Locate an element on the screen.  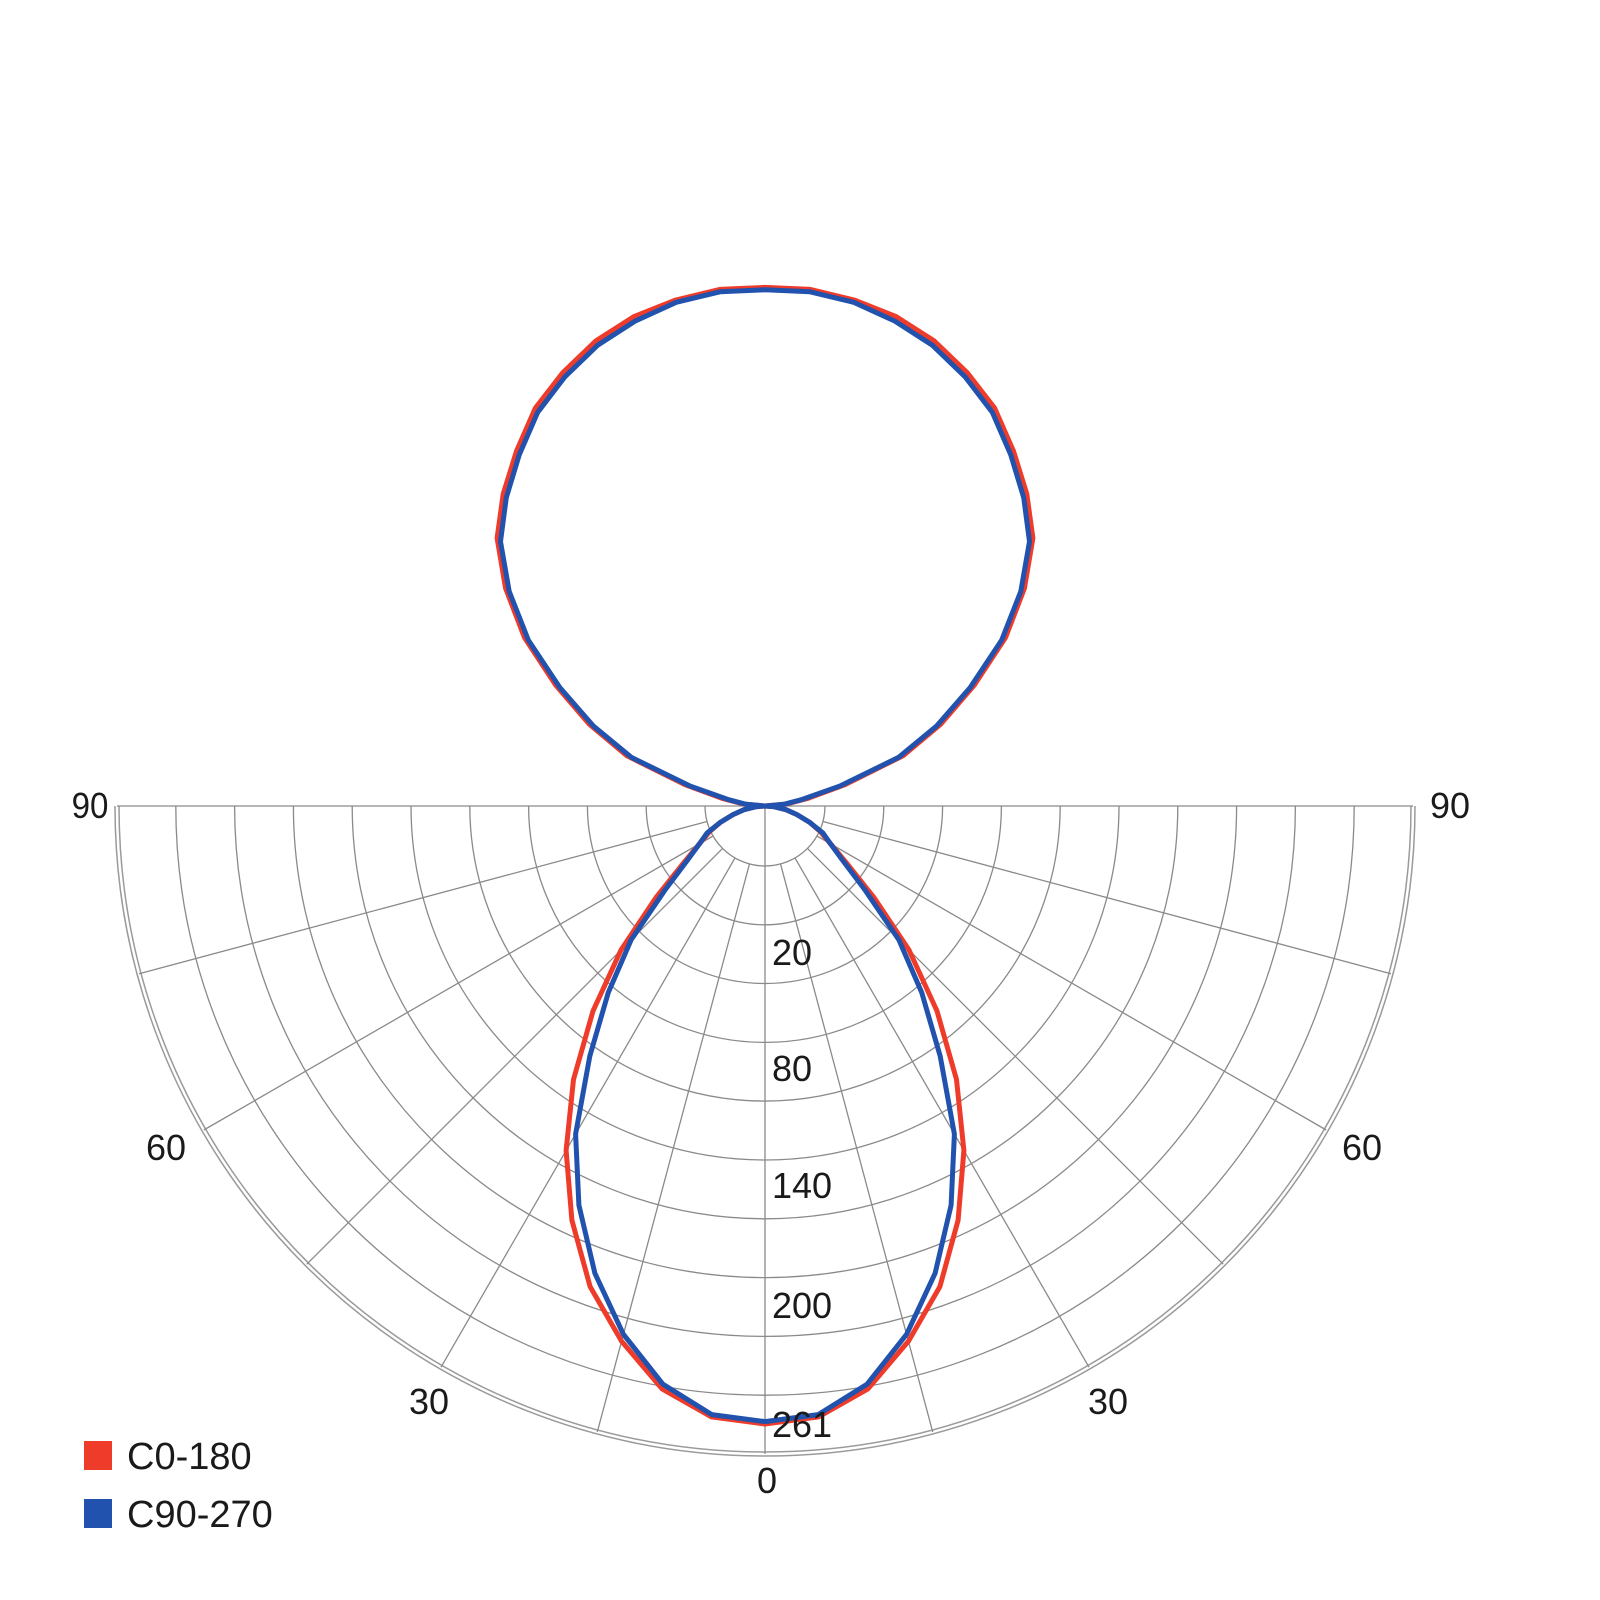
radial-label-20: 20 is located at coordinates (792, 952).